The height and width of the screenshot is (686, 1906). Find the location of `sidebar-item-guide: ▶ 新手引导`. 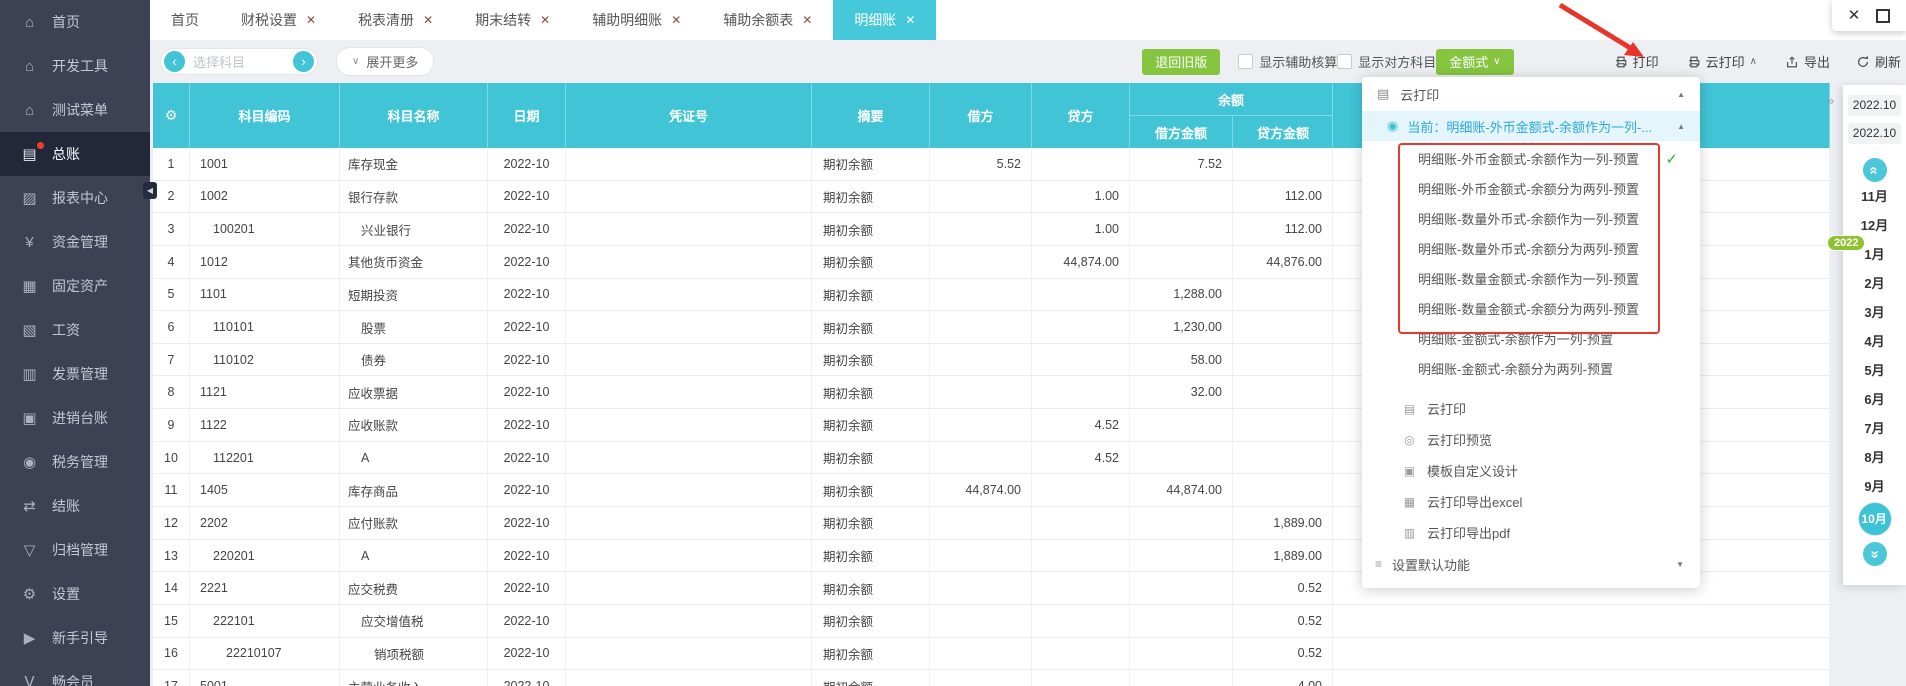

sidebar-item-guide: ▶ 新手引导 is located at coordinates (75, 638).